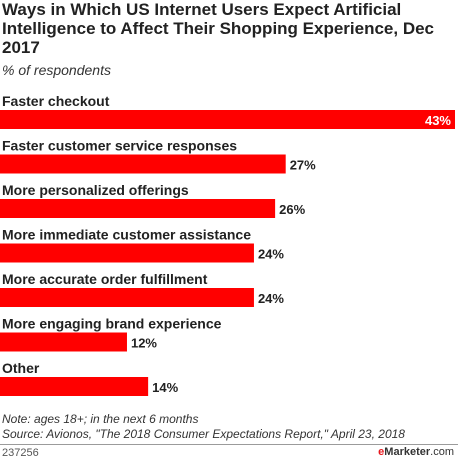 The image size is (458, 461). What do you see at coordinates (20, 453) in the screenshot?
I see `chart-id: 237256` at bounding box center [20, 453].